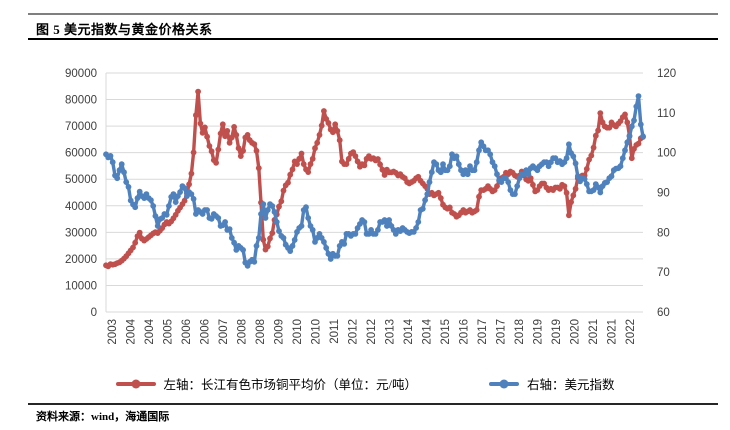  What do you see at coordinates (663, 233) in the screenshot?
I see `y-axis-right-tick-label: 80` at bounding box center [663, 233].